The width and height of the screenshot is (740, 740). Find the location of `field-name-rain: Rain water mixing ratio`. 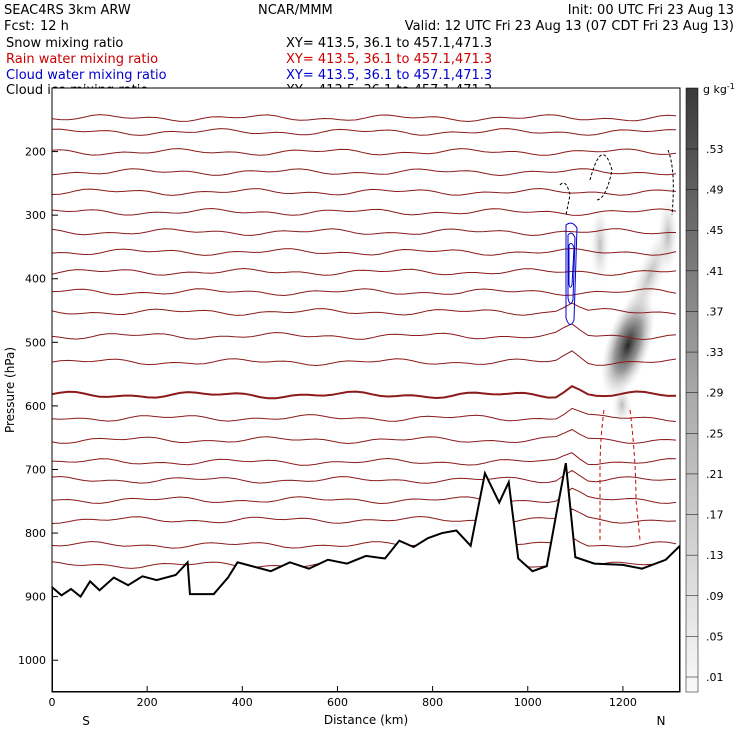

field-name-rain: Rain water mixing ratio is located at coordinates (82, 59).